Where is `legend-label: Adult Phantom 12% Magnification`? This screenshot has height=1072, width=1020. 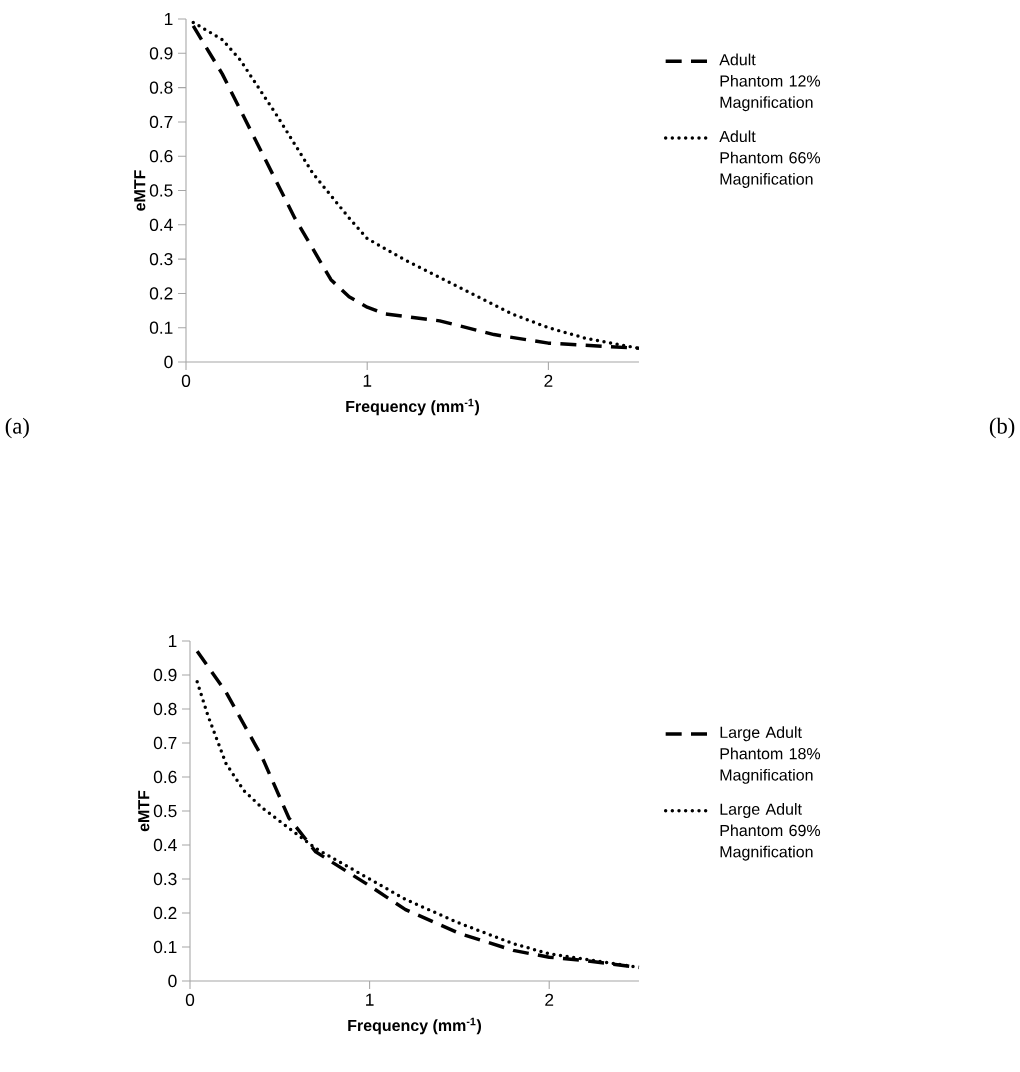 legend-label: Adult Phantom 12% Magnification is located at coordinates (770, 82).